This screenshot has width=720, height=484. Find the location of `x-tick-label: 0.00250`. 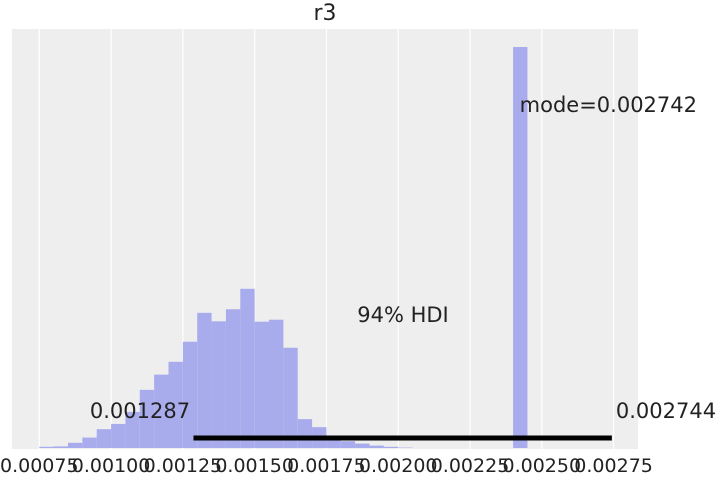

x-tick-label: 0.00250 is located at coordinates (542, 466).